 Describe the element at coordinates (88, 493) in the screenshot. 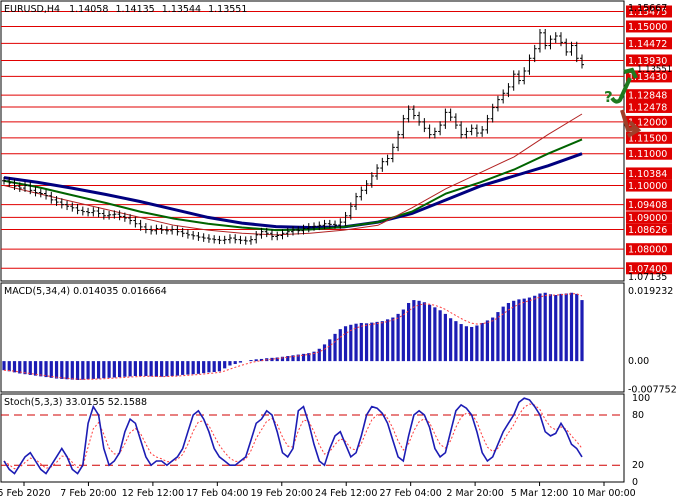

I see `time-label: 7 Feb 20:00` at that location.